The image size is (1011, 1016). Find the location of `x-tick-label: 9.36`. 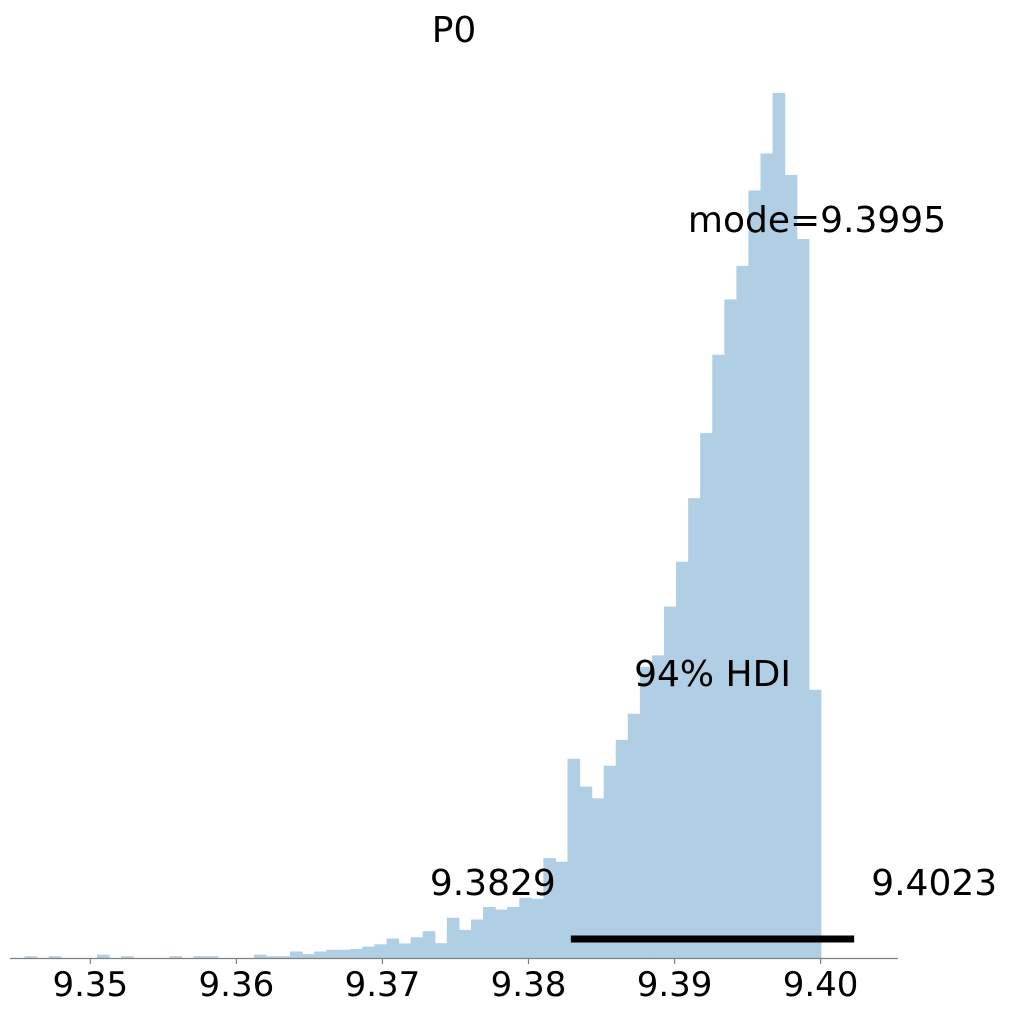

x-tick-label: 9.36 is located at coordinates (237, 985).